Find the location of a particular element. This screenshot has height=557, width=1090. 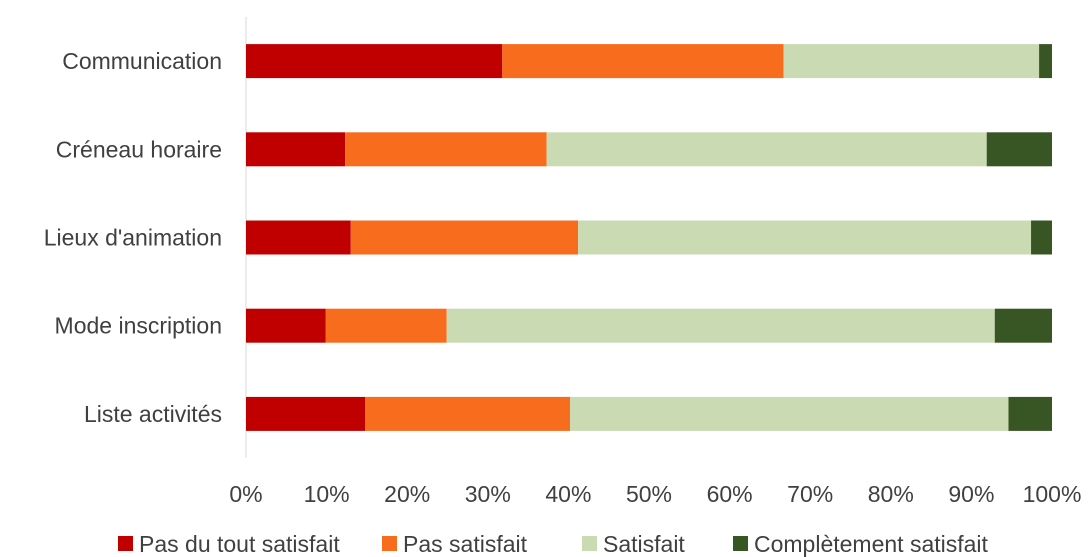

category-label: Liste activités is located at coordinates (153, 414).